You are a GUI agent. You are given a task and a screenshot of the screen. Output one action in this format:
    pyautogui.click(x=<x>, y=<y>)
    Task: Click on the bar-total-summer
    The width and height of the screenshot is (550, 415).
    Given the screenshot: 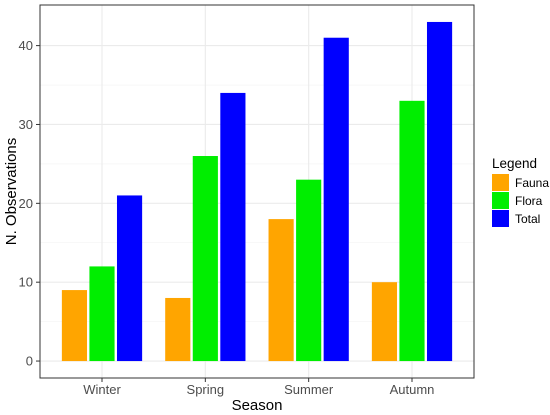 What is the action you would take?
    pyautogui.click(x=336, y=199)
    